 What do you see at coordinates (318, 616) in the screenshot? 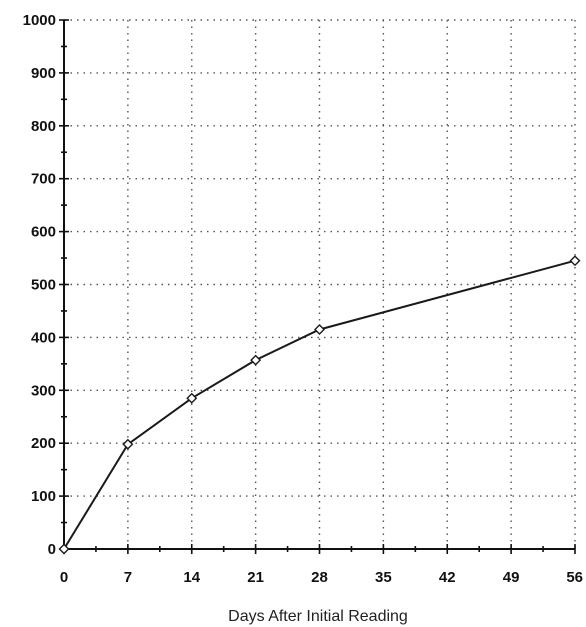
I see `x-axis-title: Days After Initial Reading` at bounding box center [318, 616].